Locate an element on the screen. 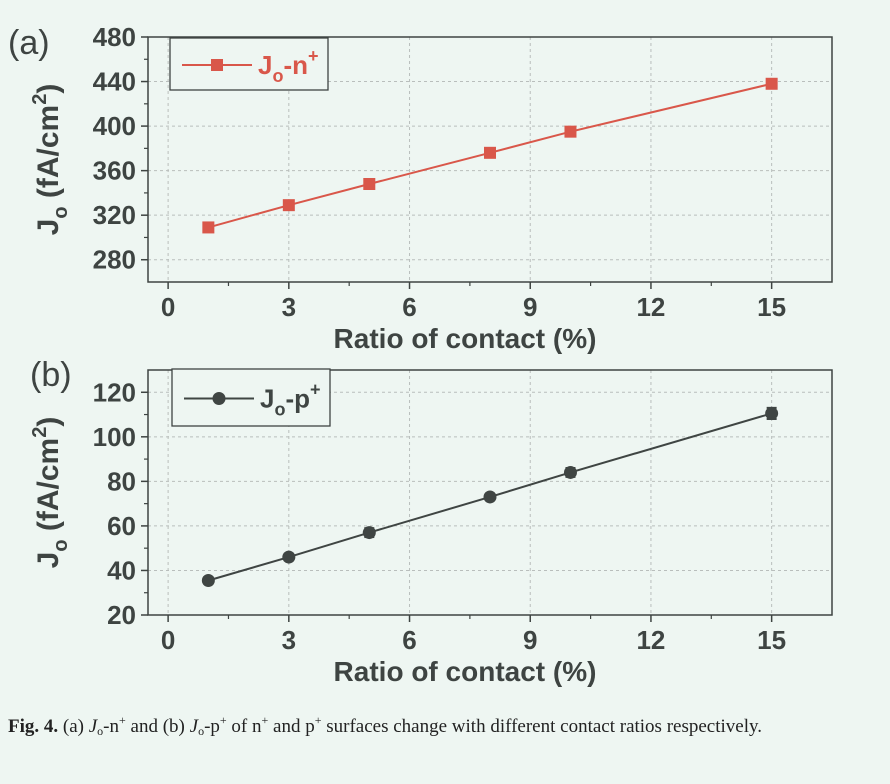 This screenshot has width=890, height=784. y-tick-label: 400 is located at coordinates (114, 126).